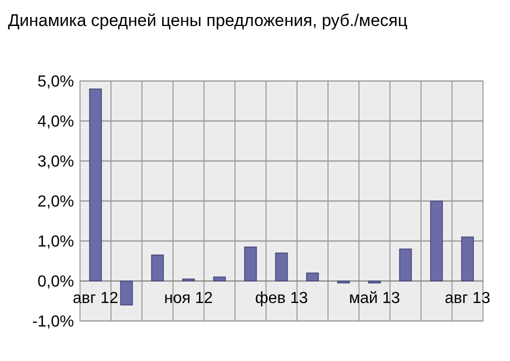 This screenshot has height=361, width=510. I want to click on chart-title: Динамика средней цены предложения, руб./месяц, so click(208, 20).